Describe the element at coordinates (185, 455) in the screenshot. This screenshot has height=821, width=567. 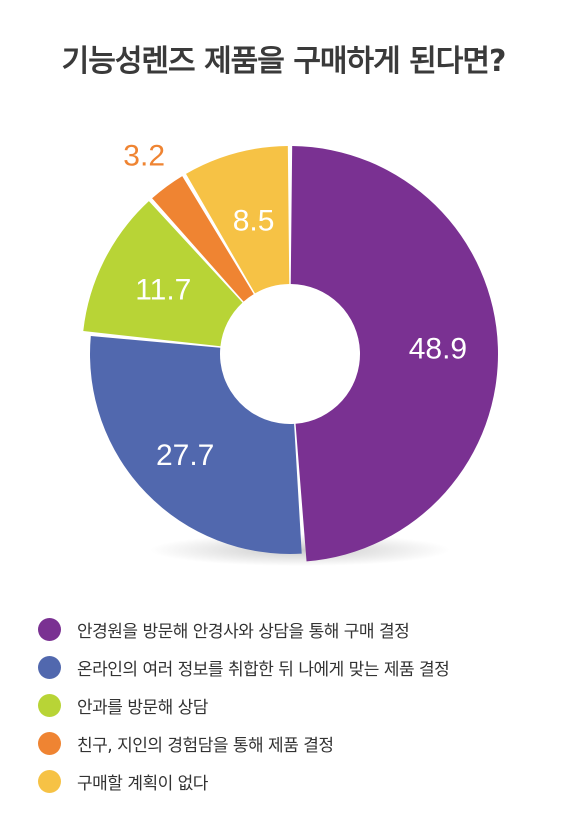
I see `slice-label-2: 27.7` at that location.